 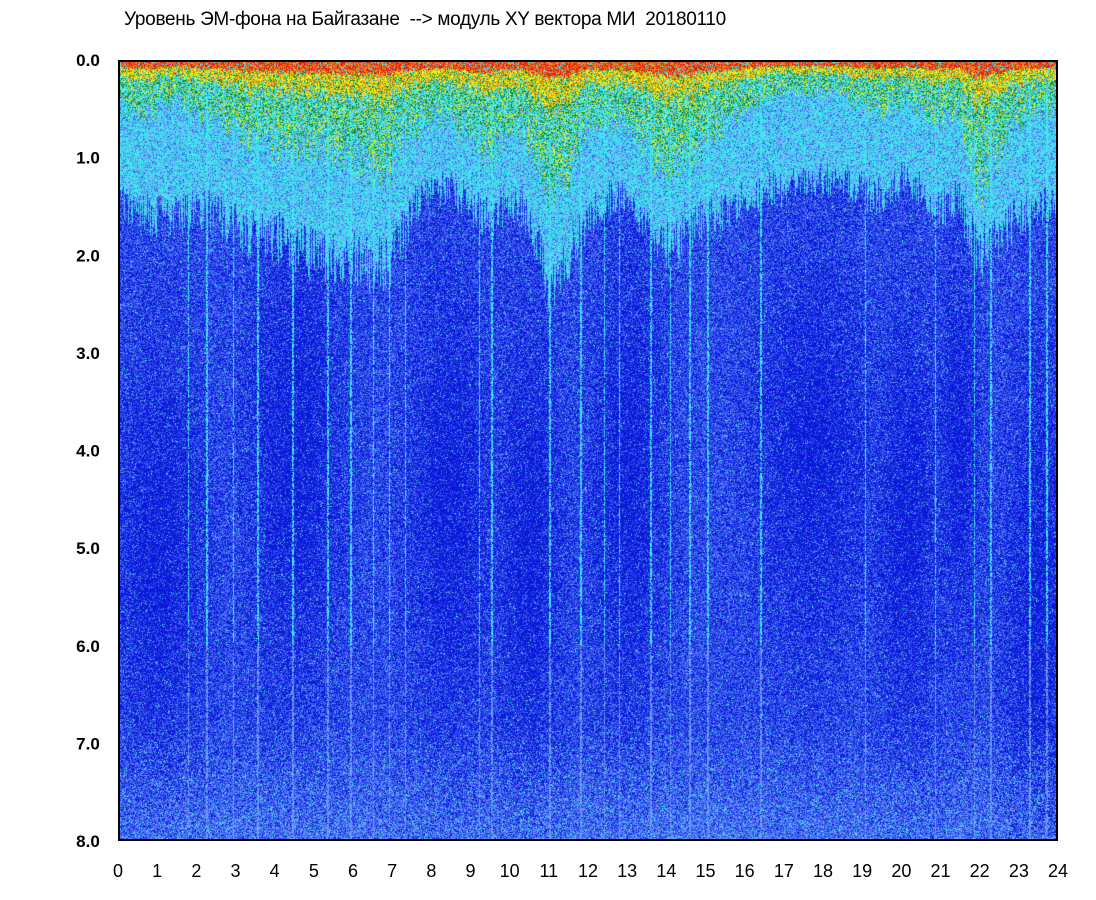 What do you see at coordinates (784, 871) in the screenshot?
I see `x-tick-label: 17` at bounding box center [784, 871].